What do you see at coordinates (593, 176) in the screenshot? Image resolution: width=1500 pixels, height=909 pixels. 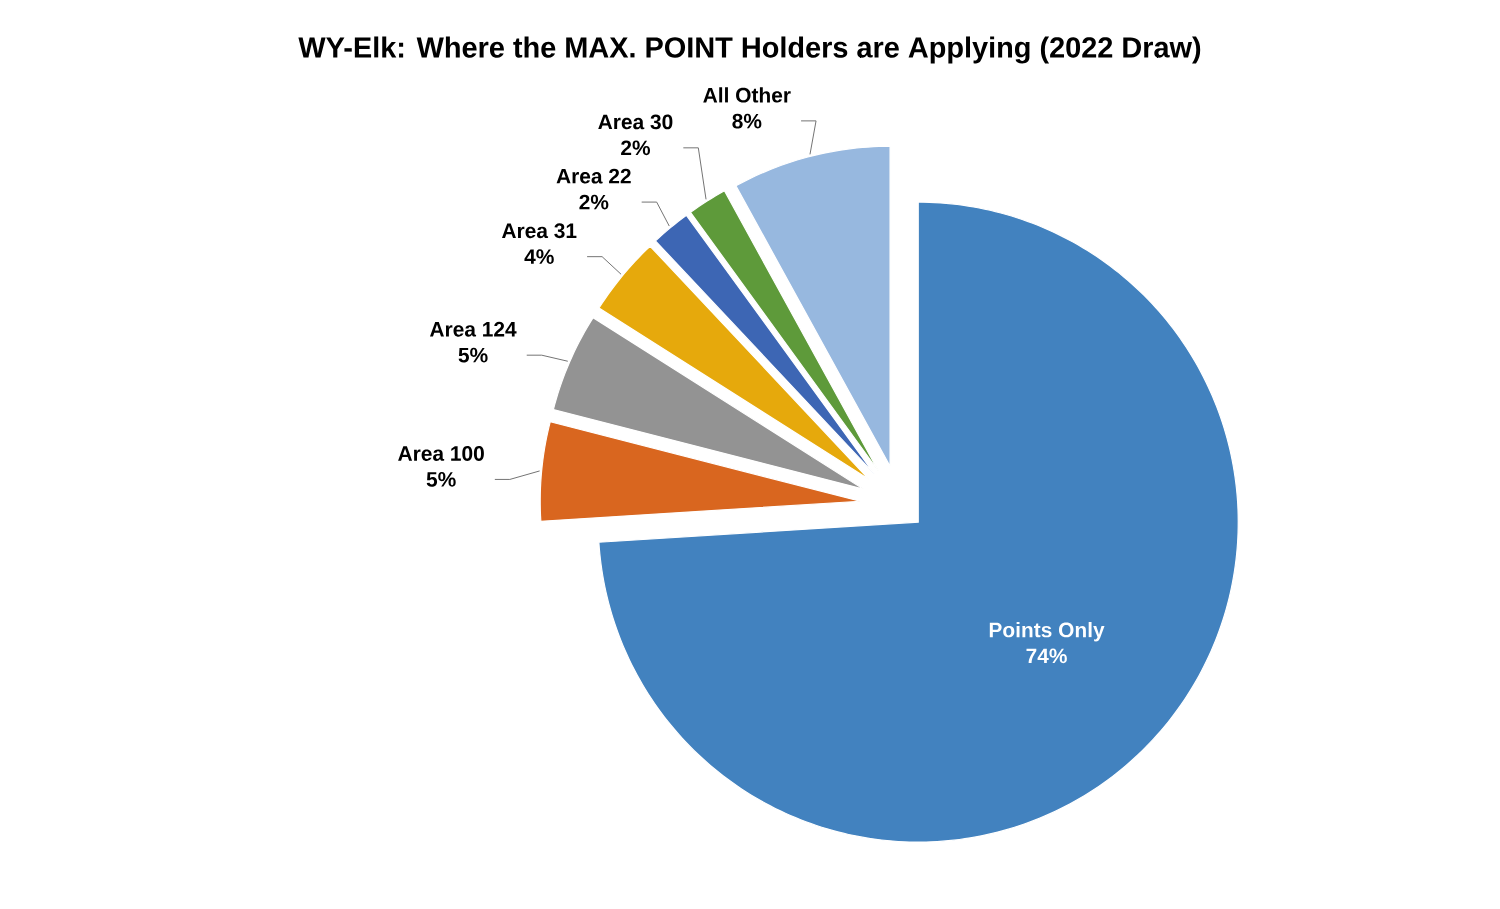 I see `slice-label: Area 22` at bounding box center [593, 176].